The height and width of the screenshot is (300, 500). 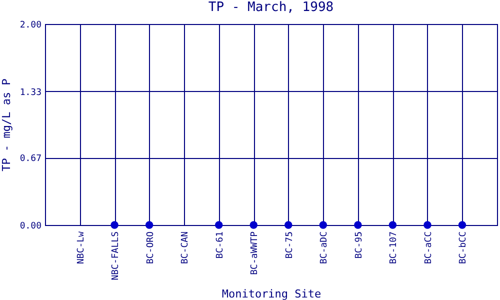 I want to click on x-tick-label: BC-61, so click(x=220, y=245).